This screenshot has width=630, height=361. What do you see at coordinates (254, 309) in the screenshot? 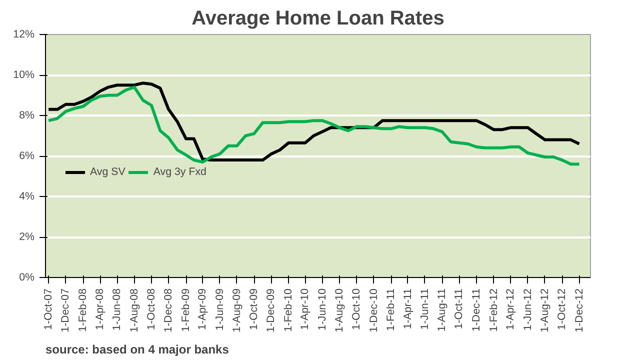
I see `x-tick-label: 1-Oct-09` at bounding box center [254, 309].